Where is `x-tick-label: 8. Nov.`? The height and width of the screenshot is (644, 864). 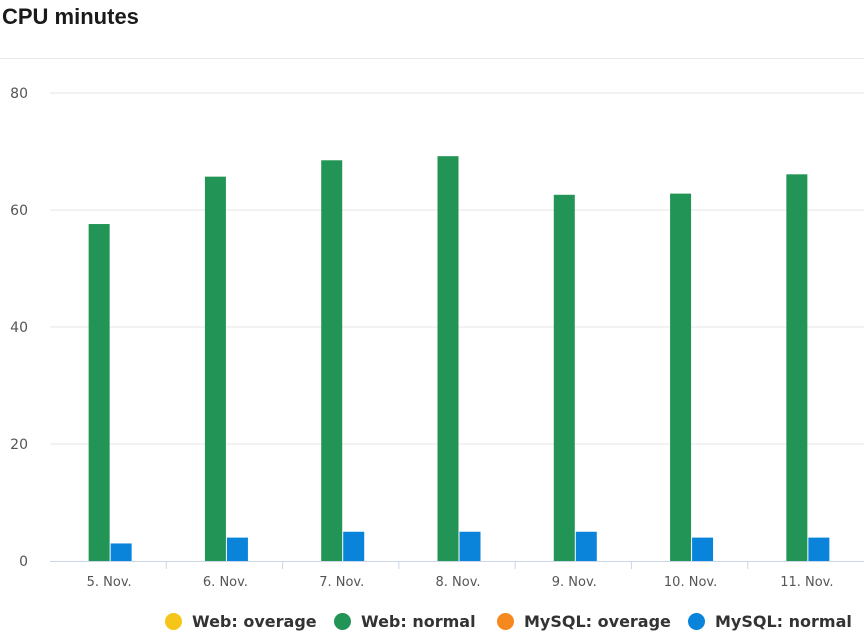 x-tick-label: 8. Nov. is located at coordinates (457, 582).